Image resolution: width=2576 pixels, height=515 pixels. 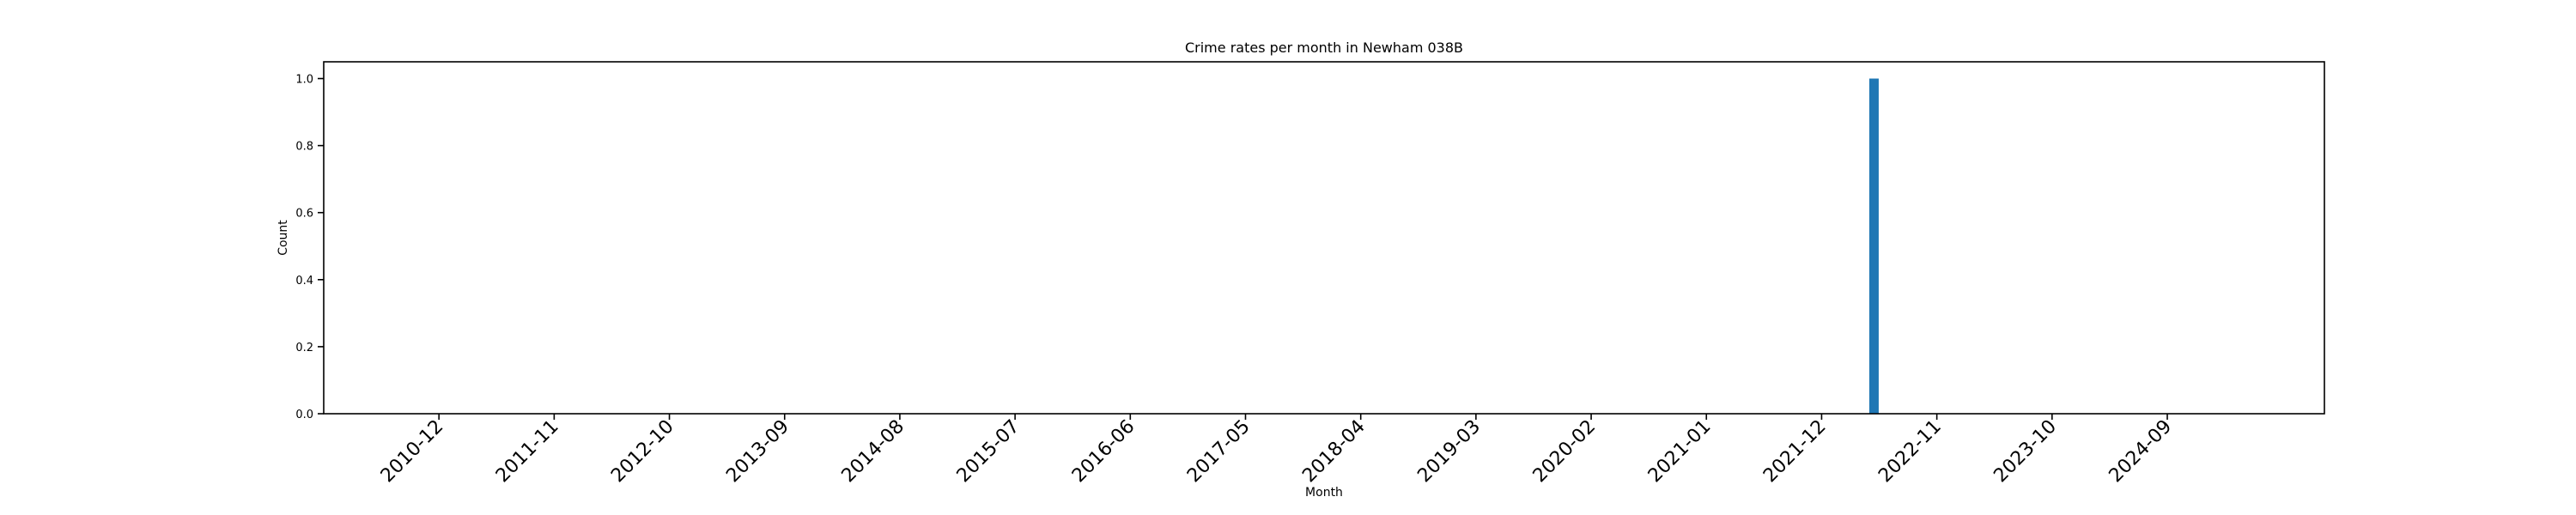 I want to click on x-tick-label: 2021-01, so click(x=1680, y=452).